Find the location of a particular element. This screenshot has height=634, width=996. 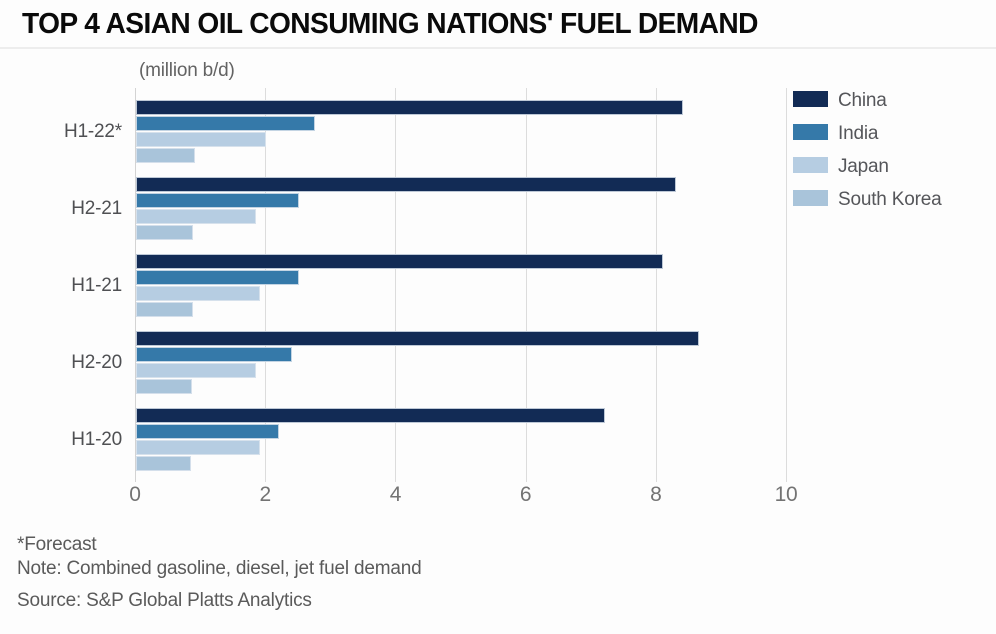

x-tick-label-8: 8 is located at coordinates (656, 494).